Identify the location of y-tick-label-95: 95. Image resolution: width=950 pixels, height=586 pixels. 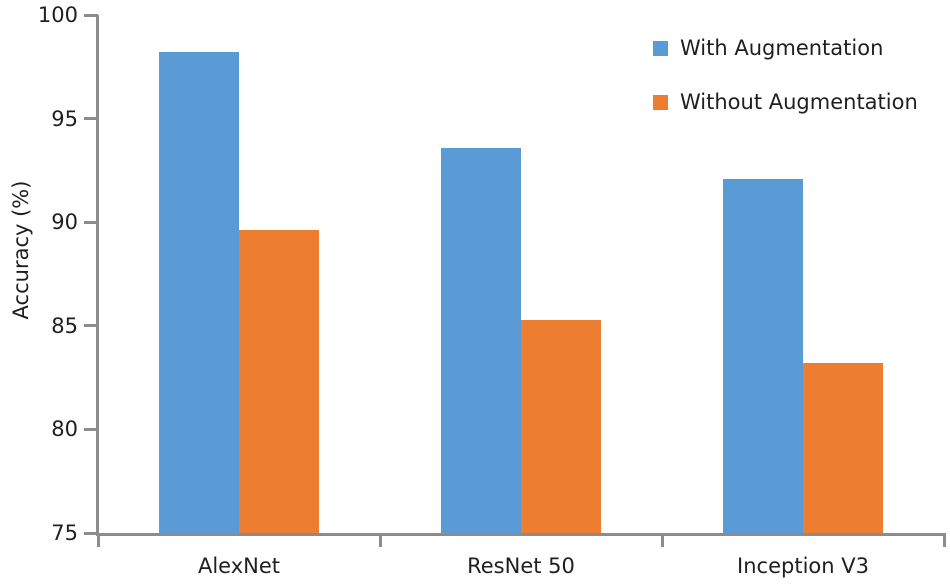
(64, 118).